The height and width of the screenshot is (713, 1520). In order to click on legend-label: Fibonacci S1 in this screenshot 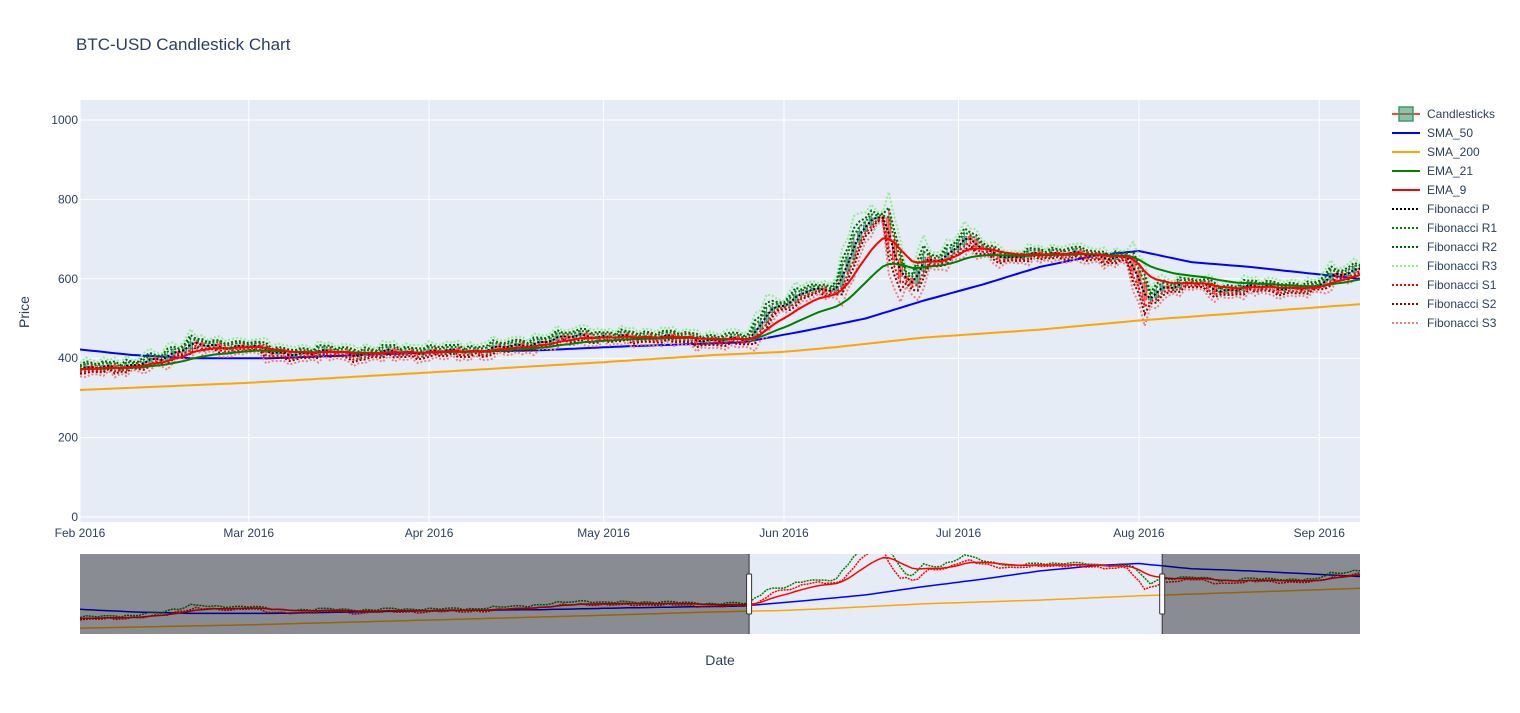, I will do `click(1462, 285)`.